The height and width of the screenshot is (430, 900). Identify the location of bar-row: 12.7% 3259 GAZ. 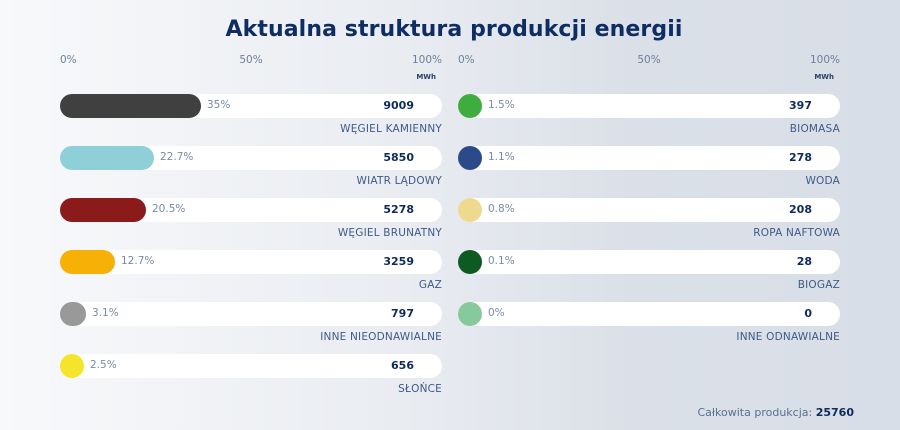
(251, 276).